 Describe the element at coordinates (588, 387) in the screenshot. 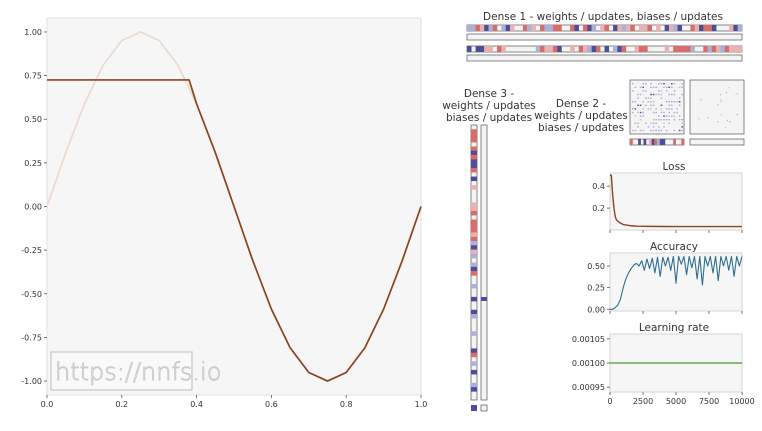

I see `learning_rate-ytick-label: 0.00095` at that location.